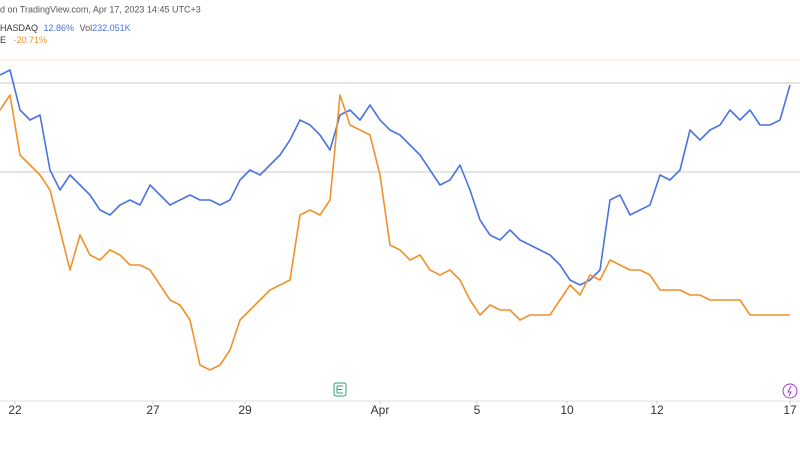 The height and width of the screenshot is (450, 800). What do you see at coordinates (15, 410) in the screenshot?
I see `x-tick-label: 22` at bounding box center [15, 410].